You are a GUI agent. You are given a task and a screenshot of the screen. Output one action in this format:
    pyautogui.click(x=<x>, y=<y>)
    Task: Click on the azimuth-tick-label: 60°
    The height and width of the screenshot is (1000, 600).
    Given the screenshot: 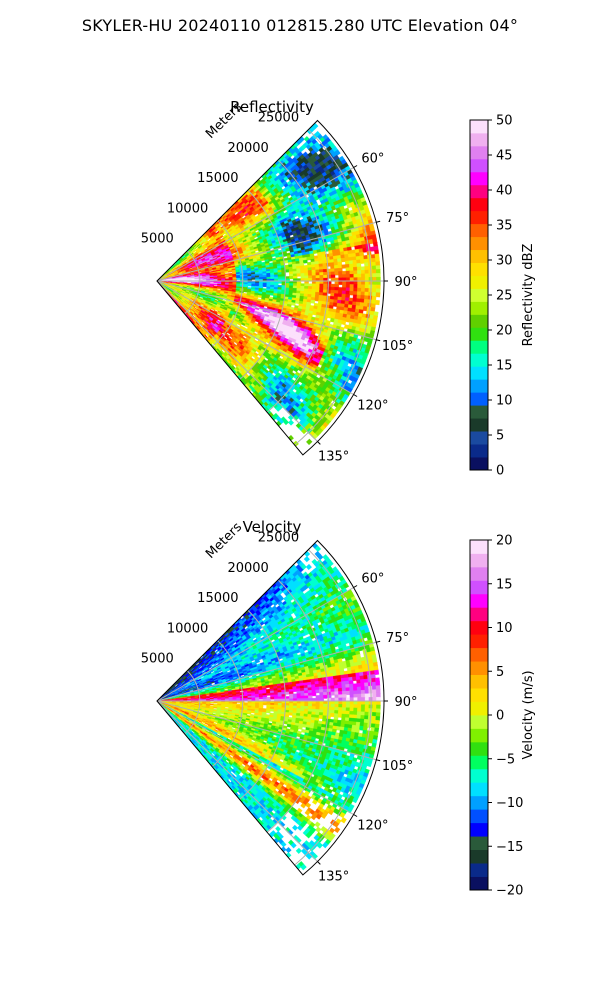 What is the action you would take?
    pyautogui.click(x=372, y=579)
    